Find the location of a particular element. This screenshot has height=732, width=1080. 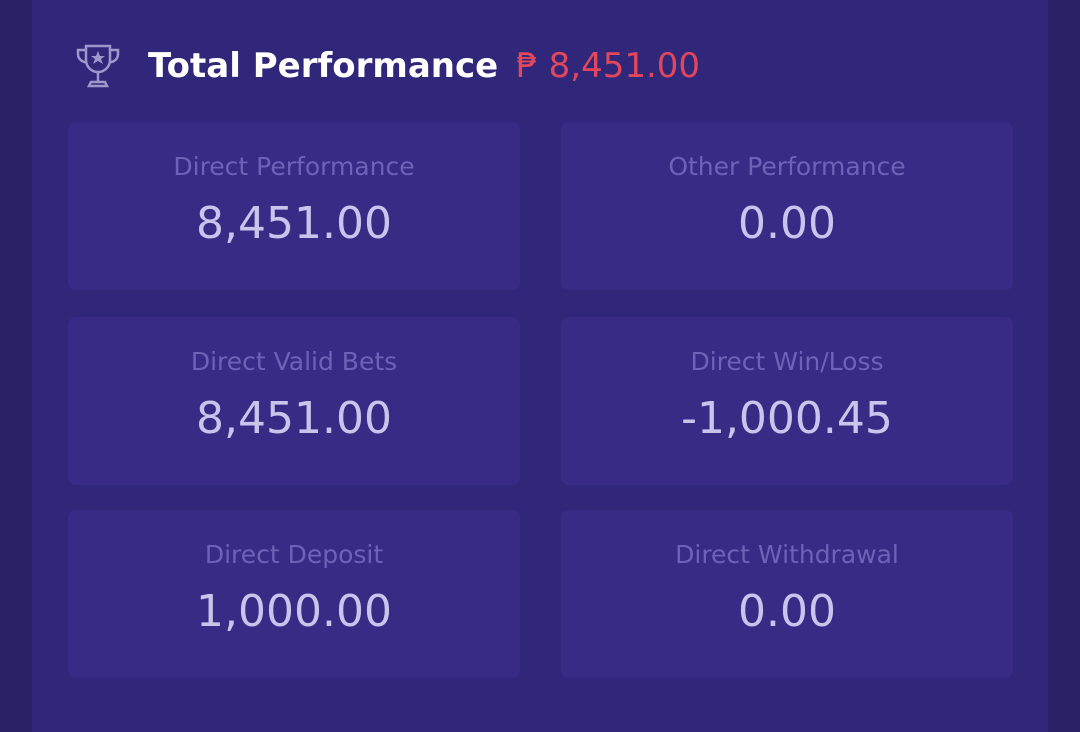

card-label: Direct Win/Loss is located at coordinates (787, 361).